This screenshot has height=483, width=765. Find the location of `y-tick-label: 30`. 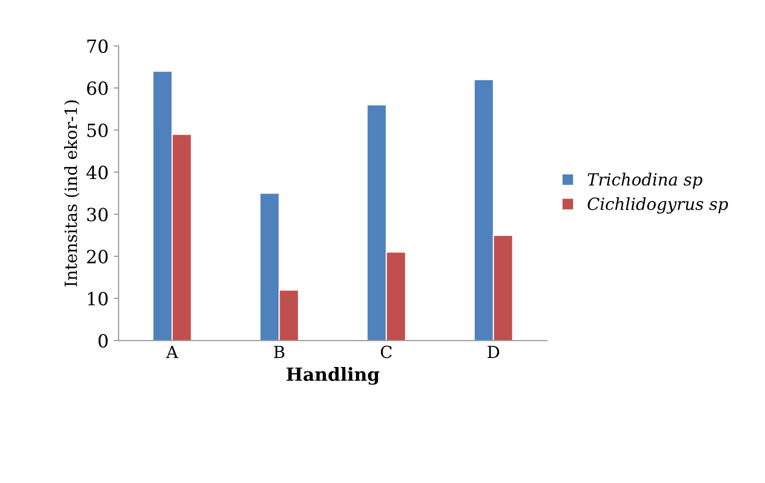

y-tick-label: 30 is located at coordinates (97, 215).